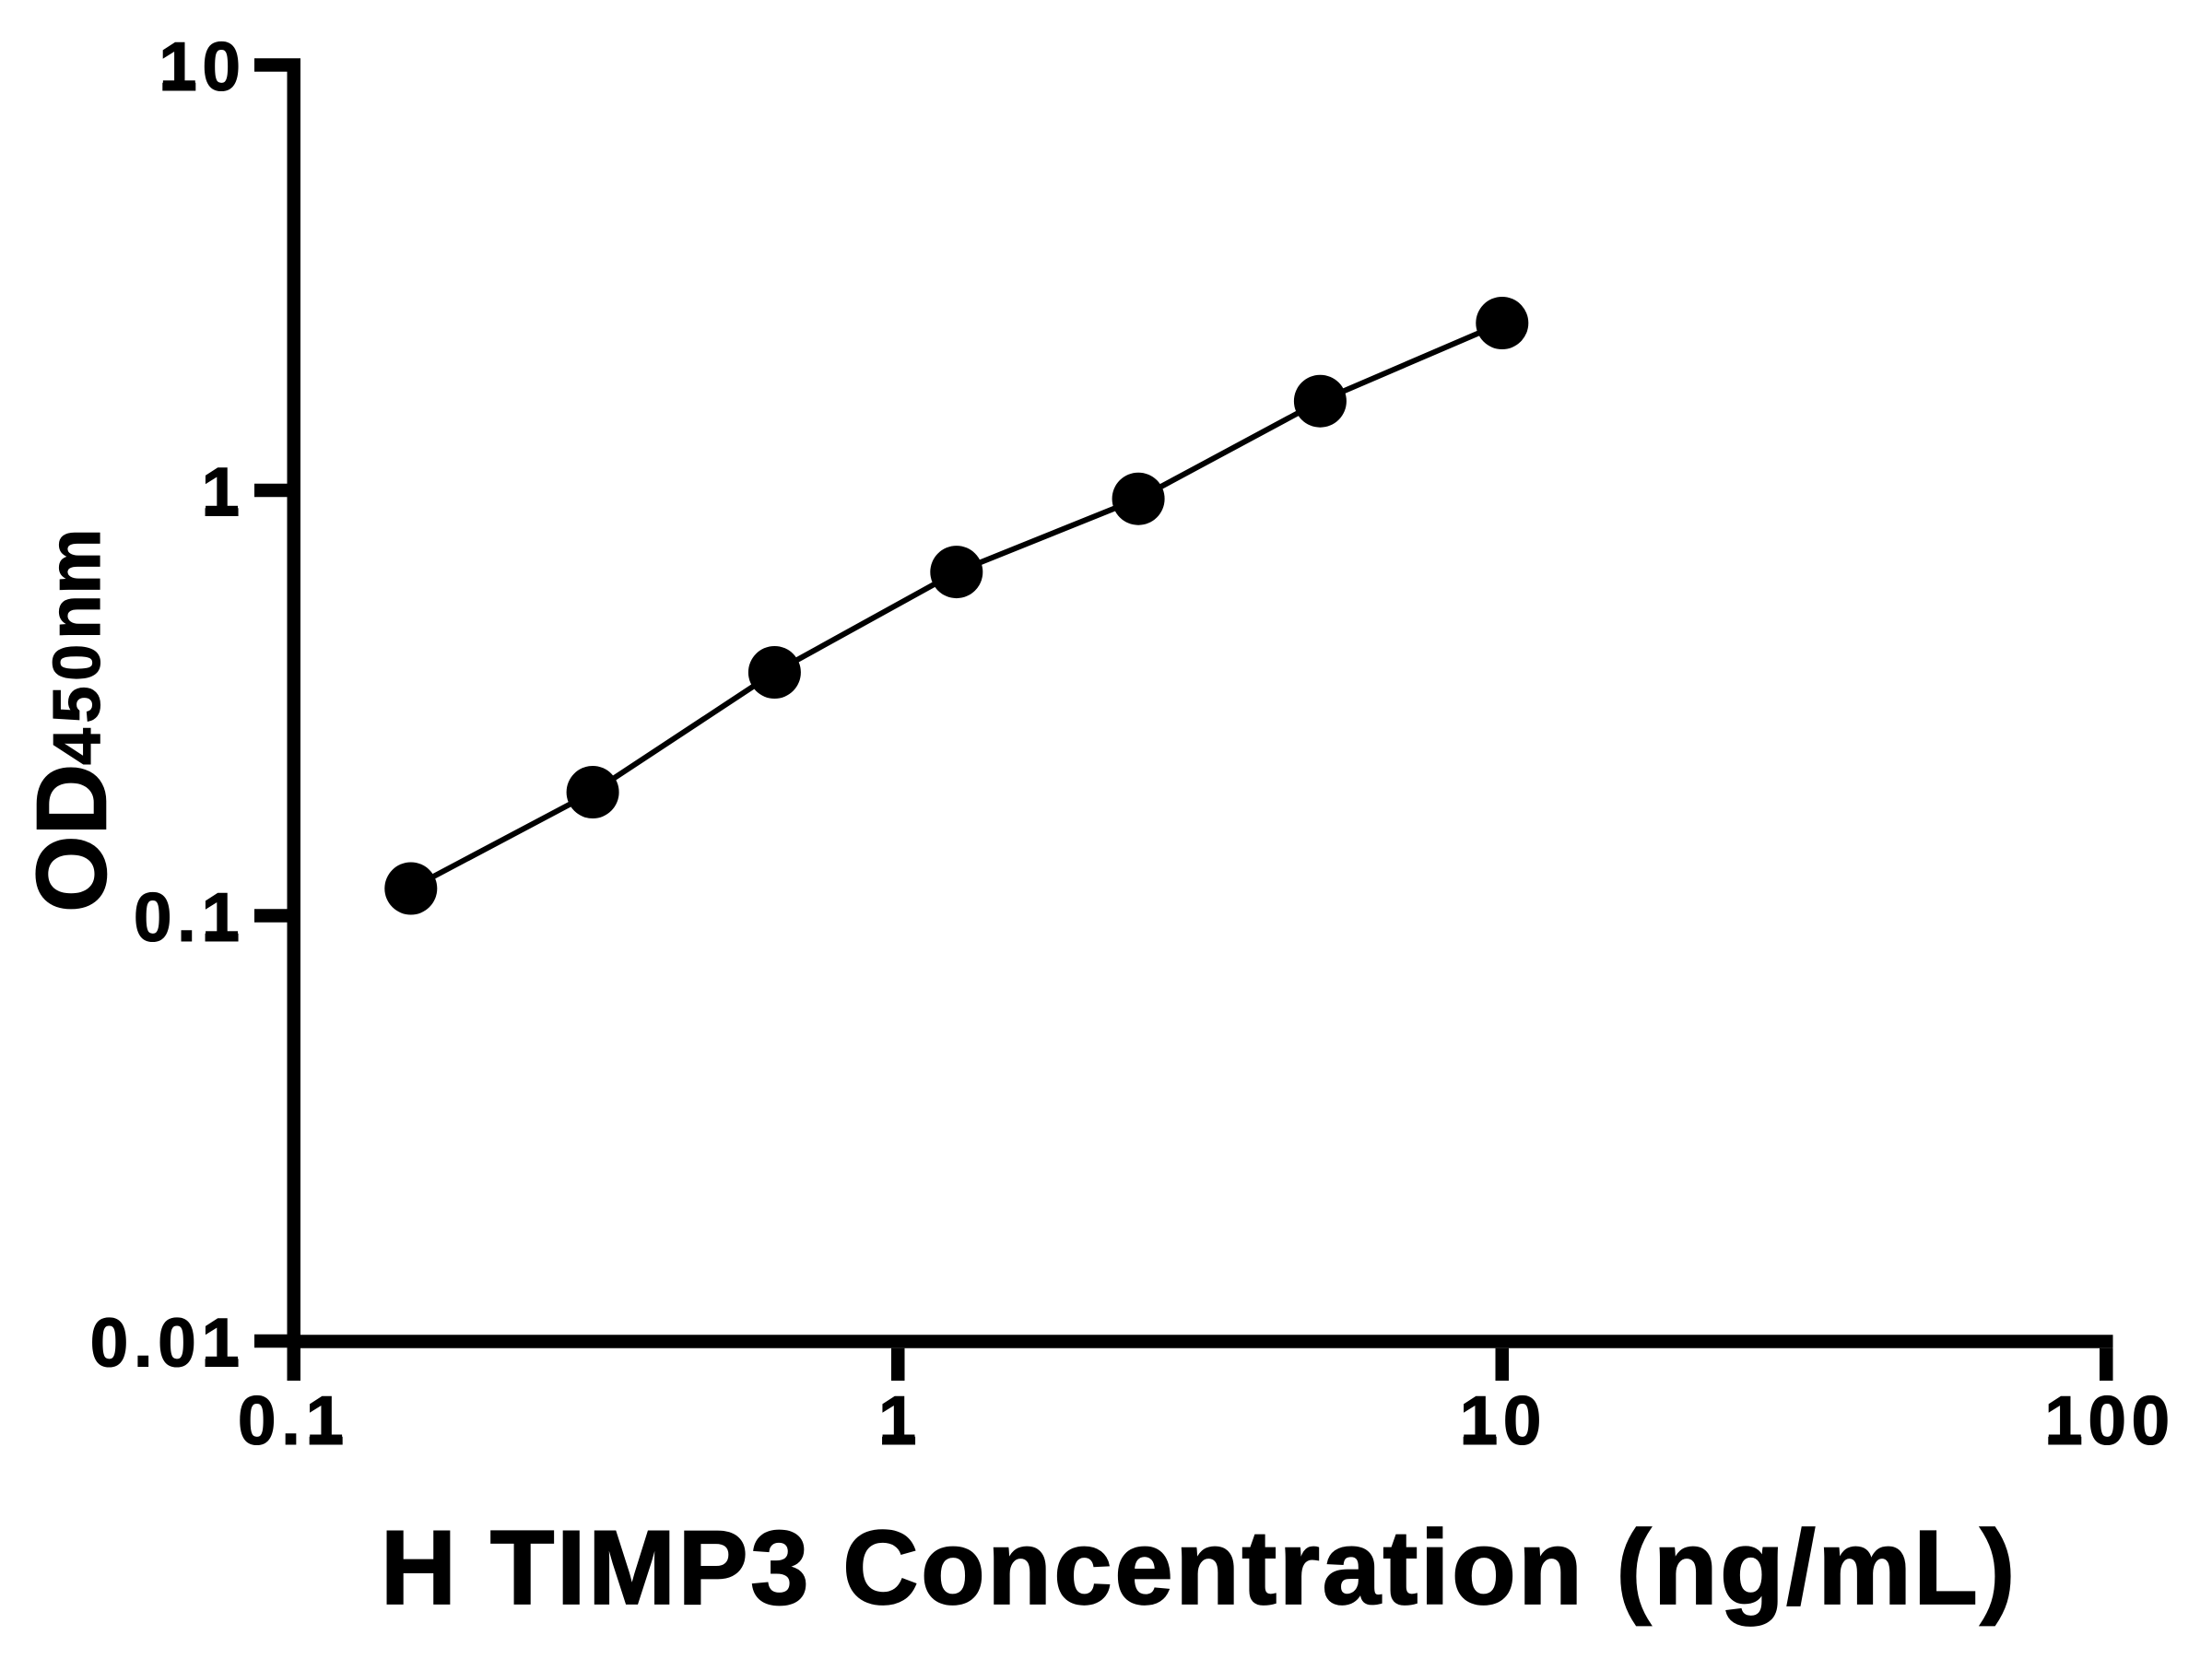 The image size is (2212, 1659). I want to click on svg-text: nm, so click(74, 584).